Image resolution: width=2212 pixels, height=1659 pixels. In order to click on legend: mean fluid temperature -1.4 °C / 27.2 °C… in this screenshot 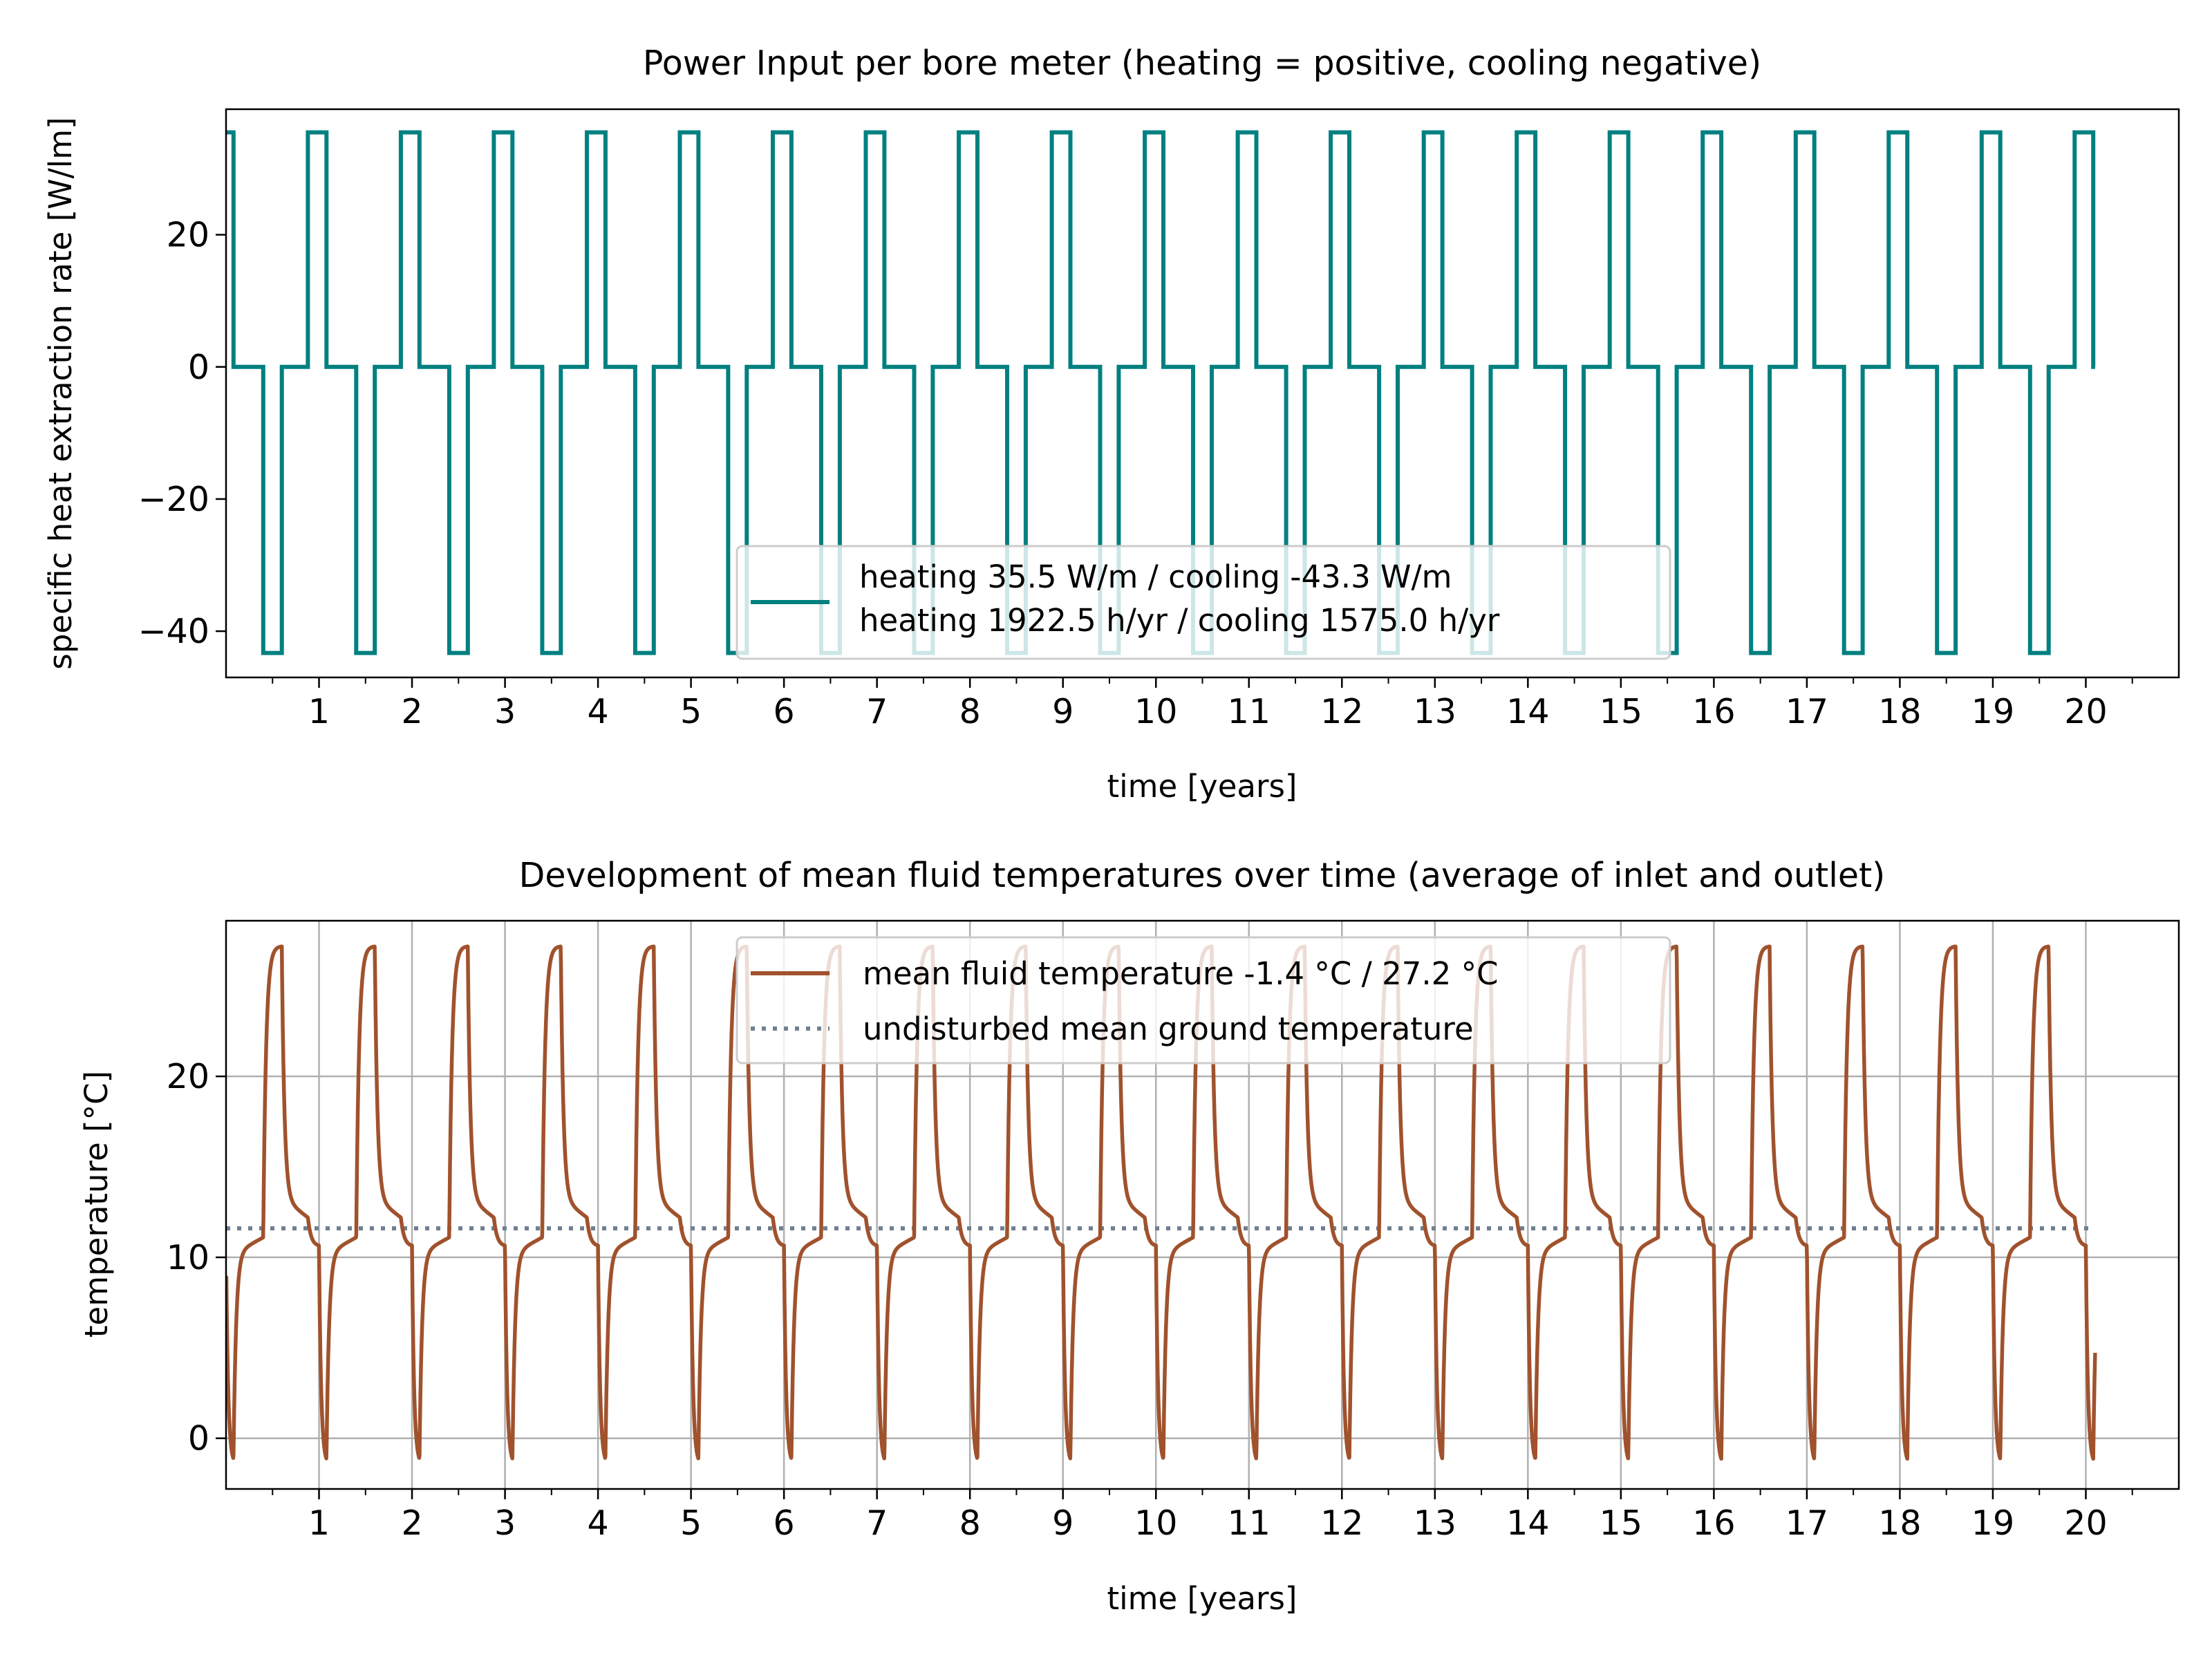, I will do `click(1203, 1000)`.